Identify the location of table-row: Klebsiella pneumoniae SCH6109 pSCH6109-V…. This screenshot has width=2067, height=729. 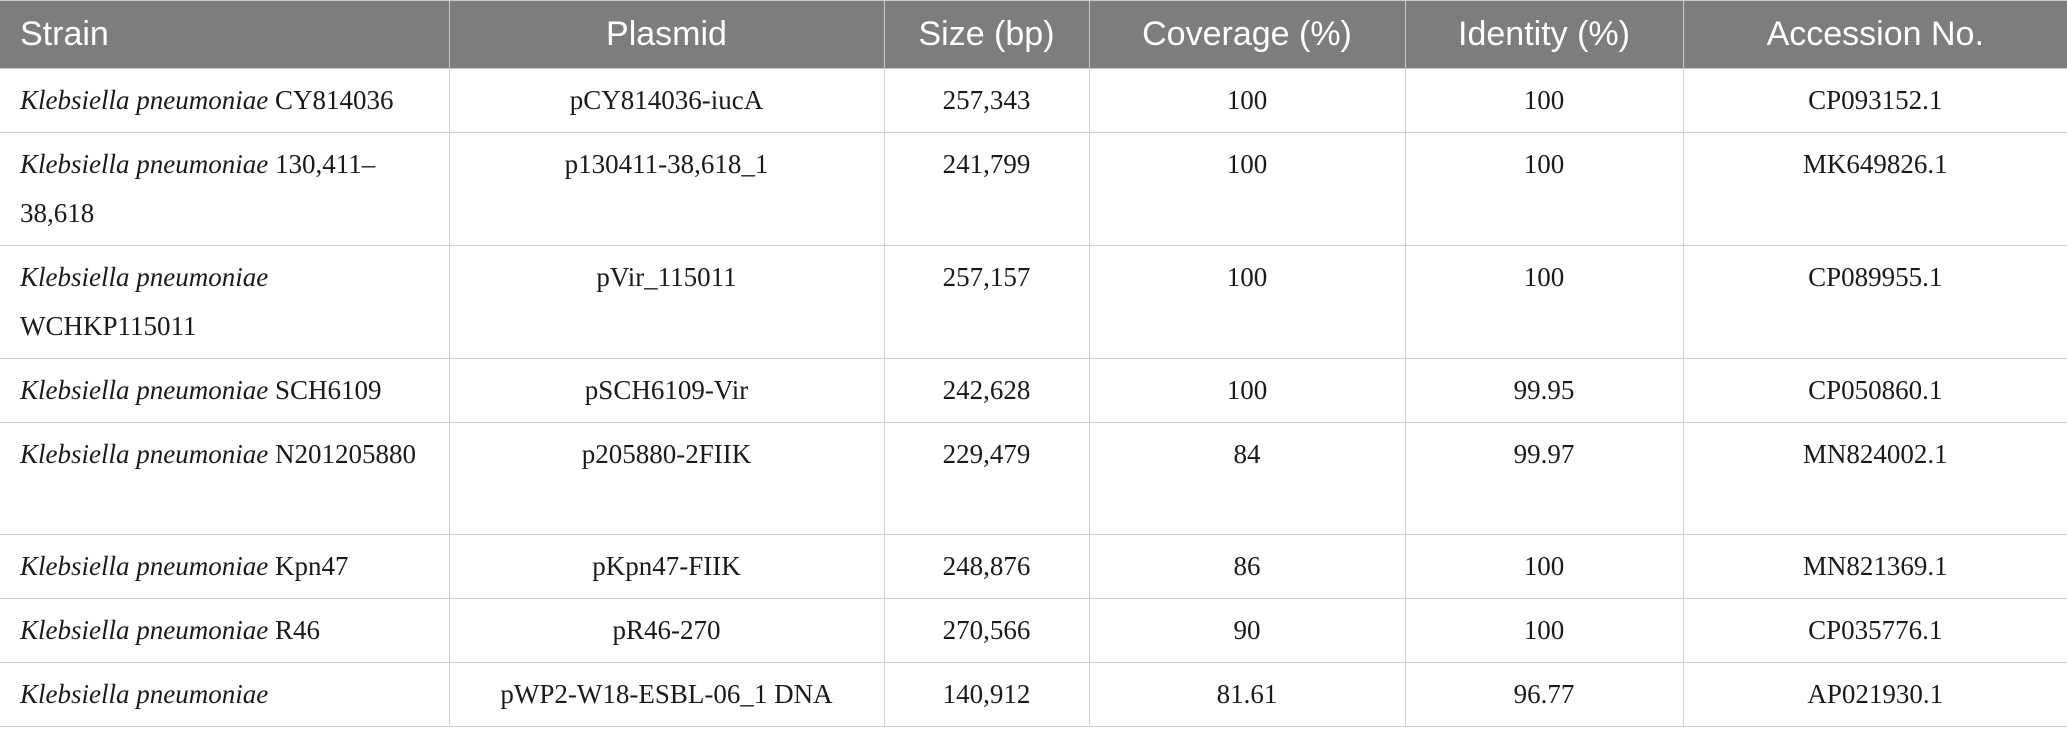
(1033, 390).